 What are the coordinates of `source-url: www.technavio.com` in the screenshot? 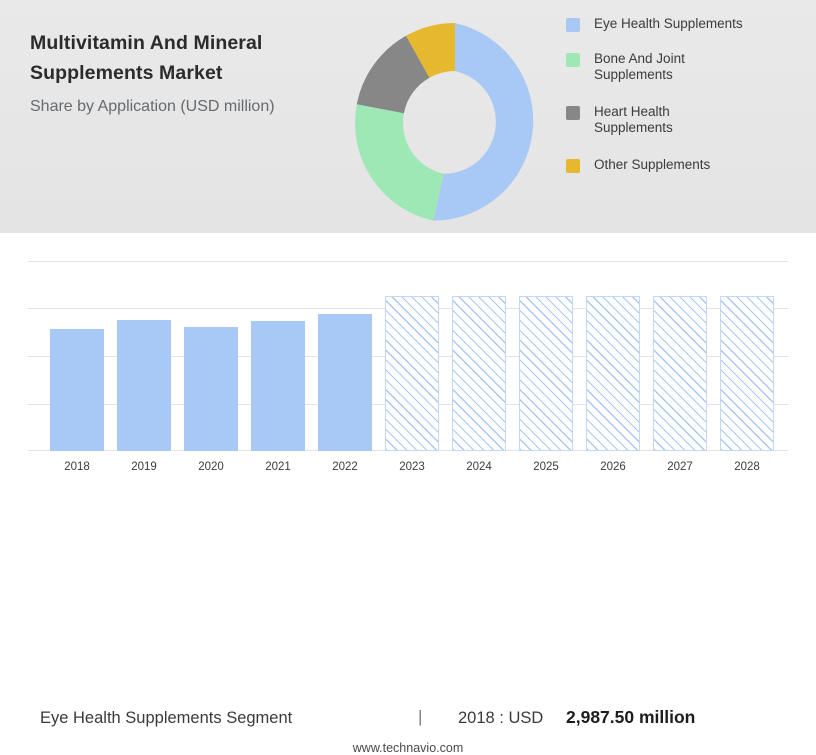 It's located at (408, 748).